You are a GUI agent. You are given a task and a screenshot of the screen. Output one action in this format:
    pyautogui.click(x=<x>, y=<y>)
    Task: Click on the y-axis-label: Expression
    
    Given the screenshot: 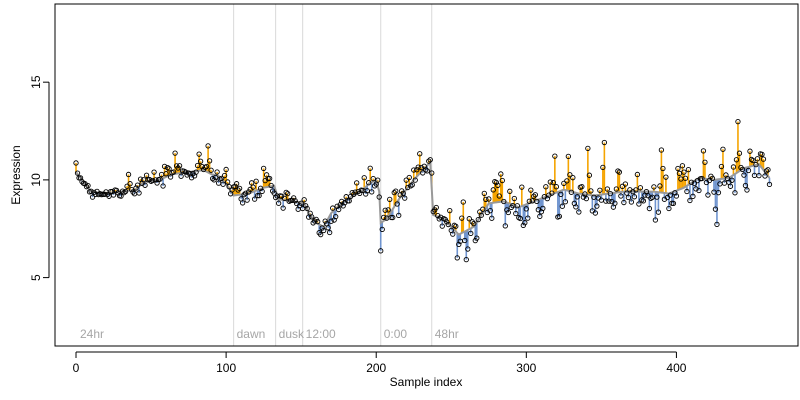 What is the action you would take?
    pyautogui.click(x=16, y=174)
    